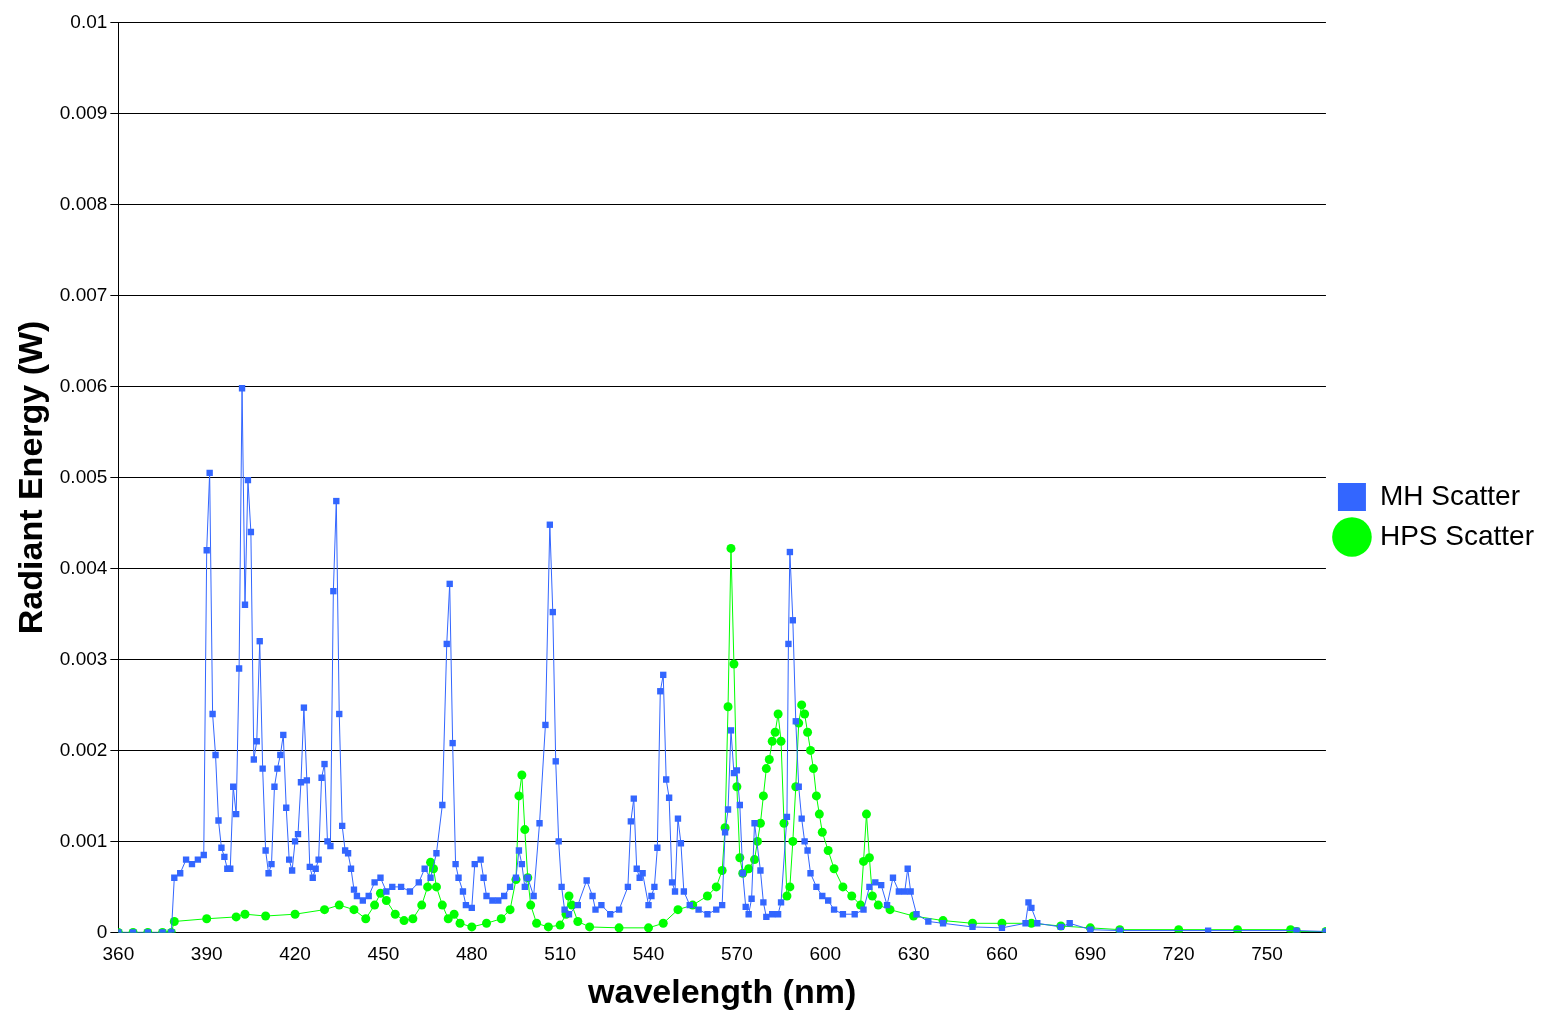 The image size is (1554, 1026). What do you see at coordinates (1090, 954) in the screenshot?
I see `x-tick-label: 690` at bounding box center [1090, 954].